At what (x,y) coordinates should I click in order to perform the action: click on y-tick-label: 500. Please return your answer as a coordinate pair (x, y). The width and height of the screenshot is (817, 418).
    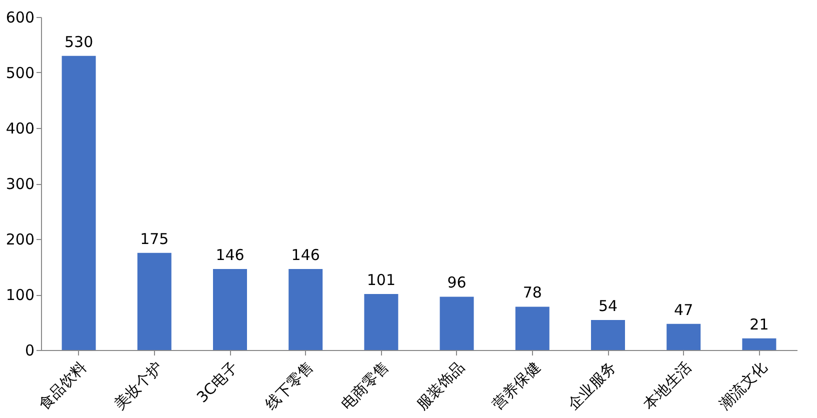
    Looking at the image, I should click on (20, 73).